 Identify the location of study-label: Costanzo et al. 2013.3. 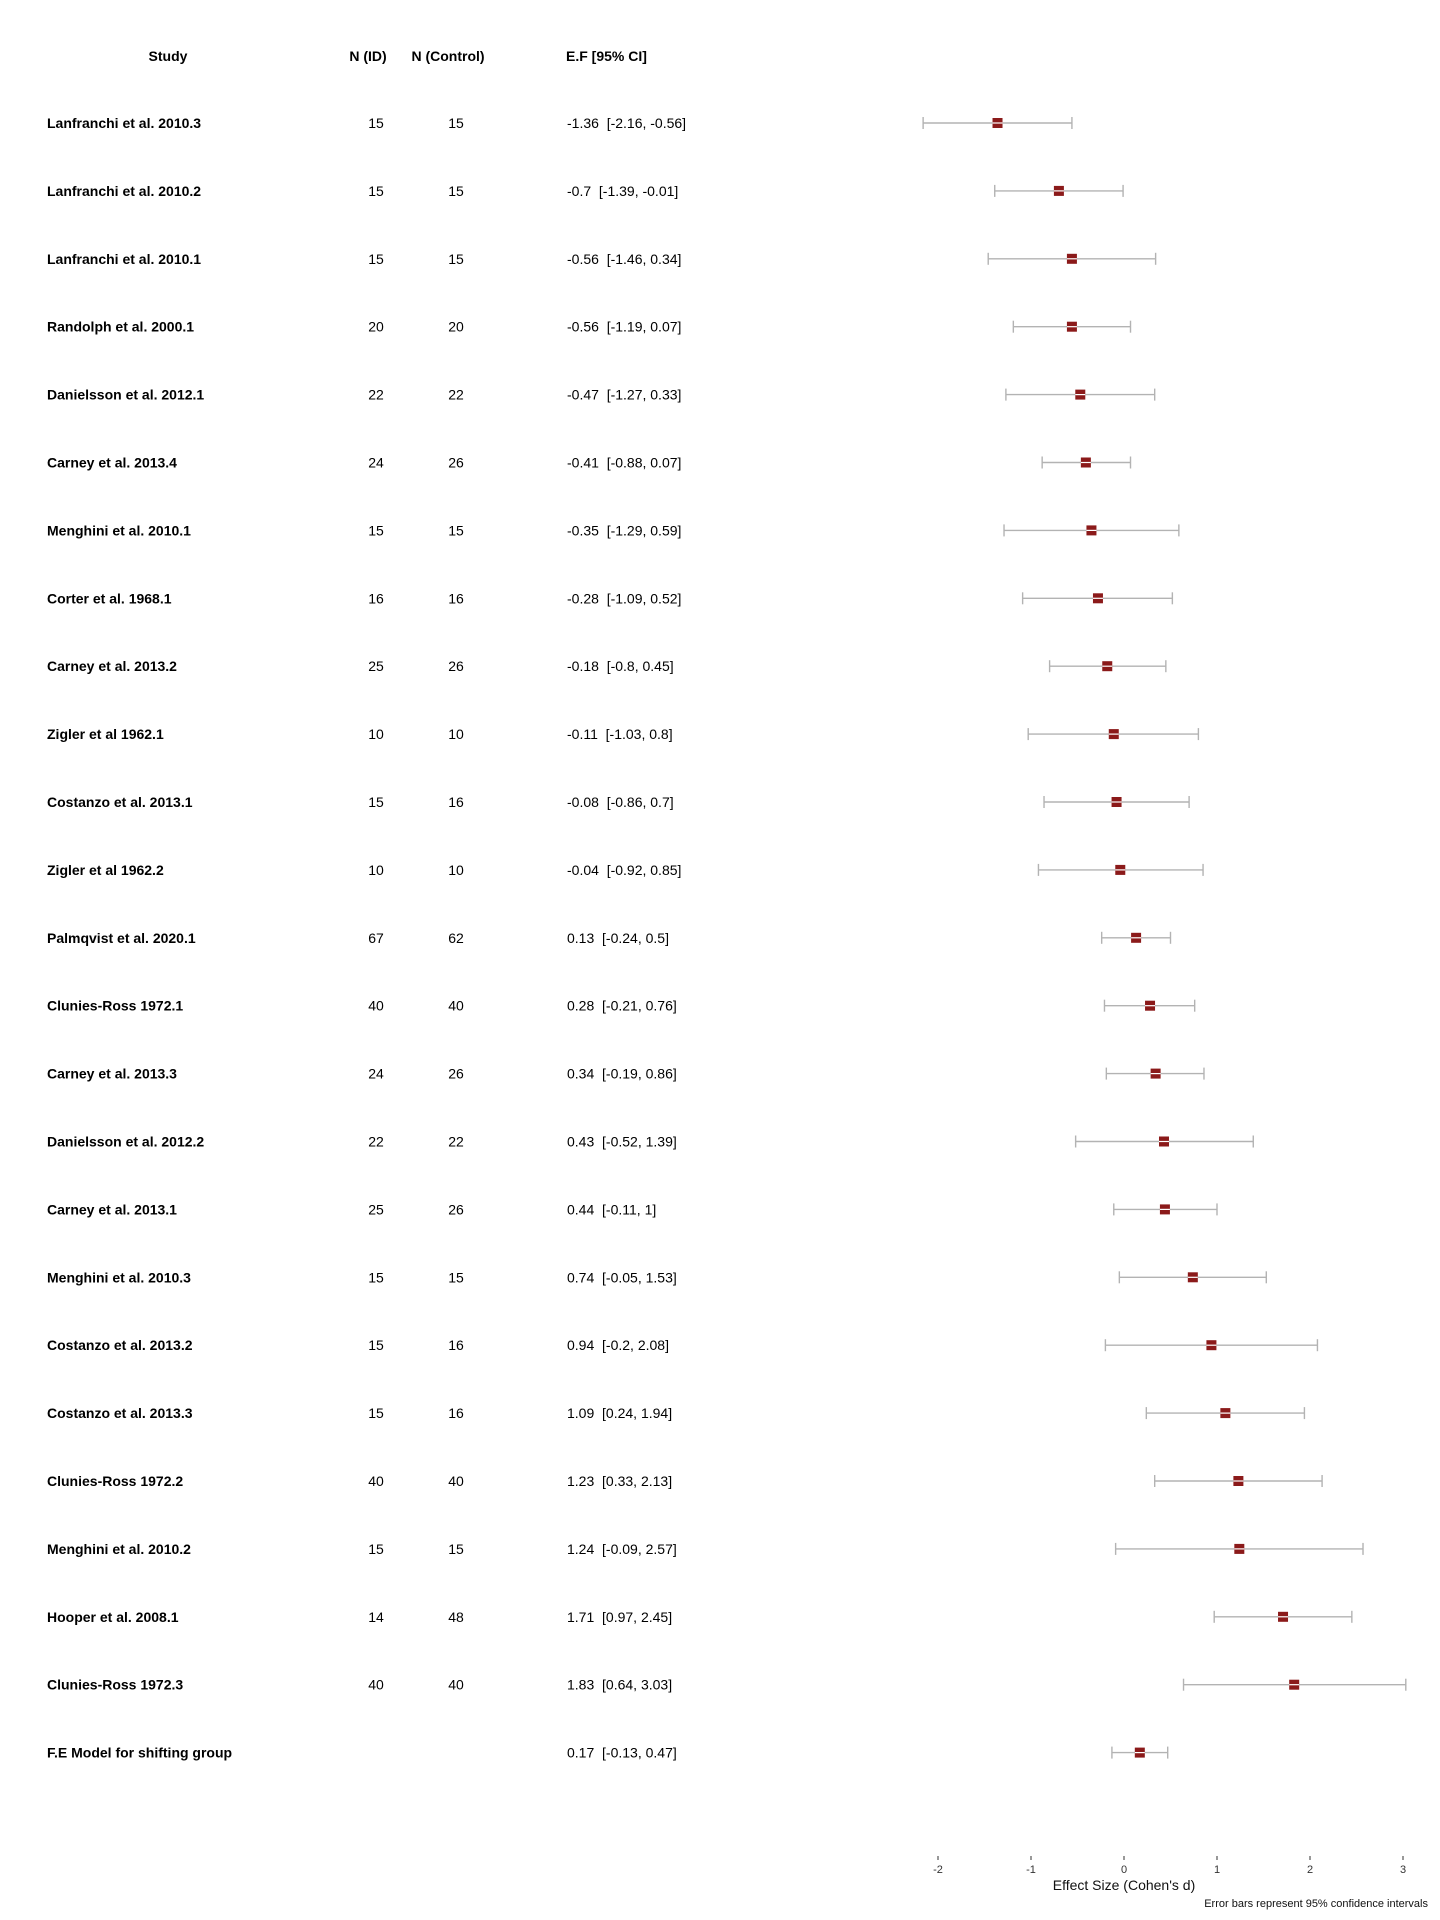
(120, 1413).